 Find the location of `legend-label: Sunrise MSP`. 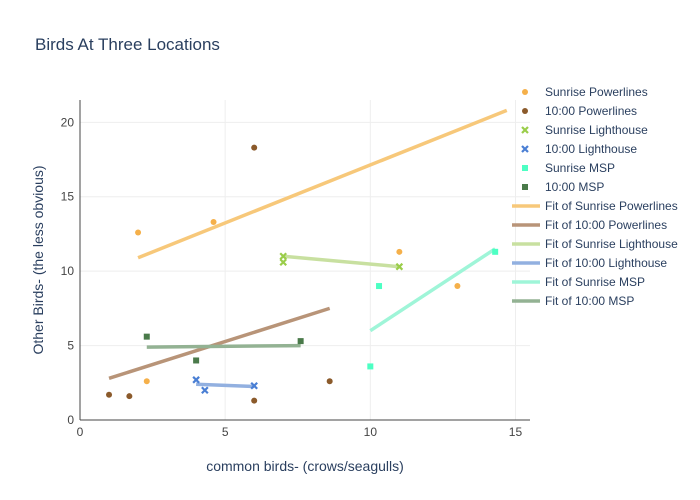

legend-label: Sunrise MSP is located at coordinates (580, 168).